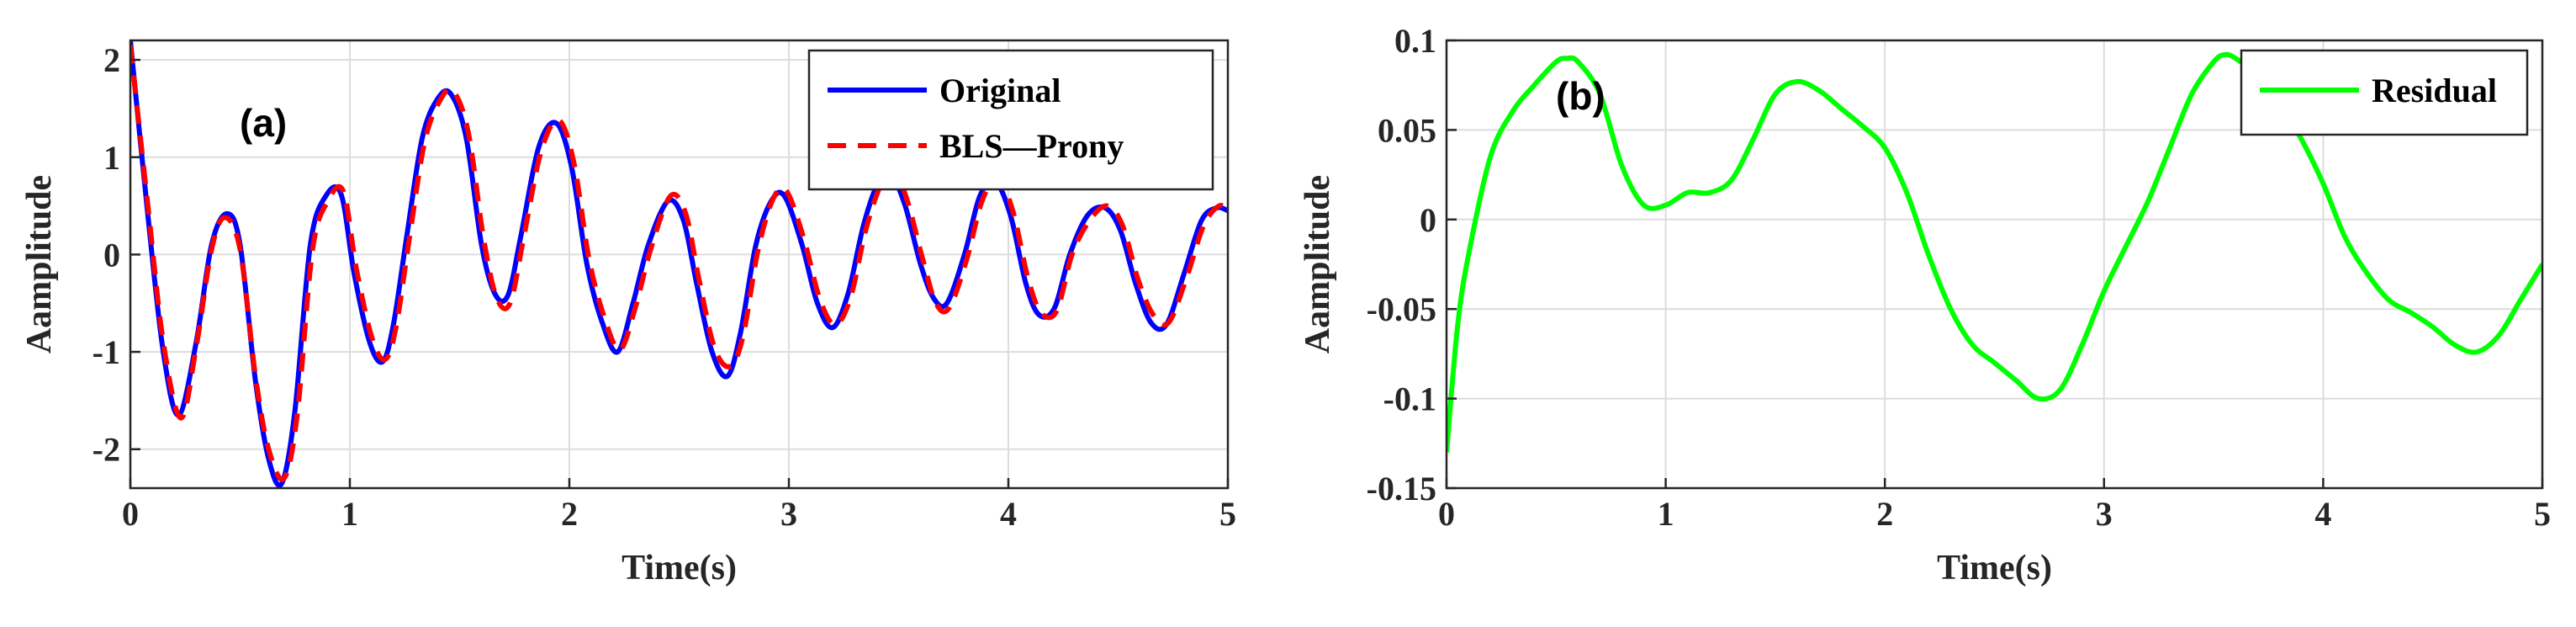 Image resolution: width=2576 pixels, height=627 pixels. I want to click on legend-box, so click(1010, 120).